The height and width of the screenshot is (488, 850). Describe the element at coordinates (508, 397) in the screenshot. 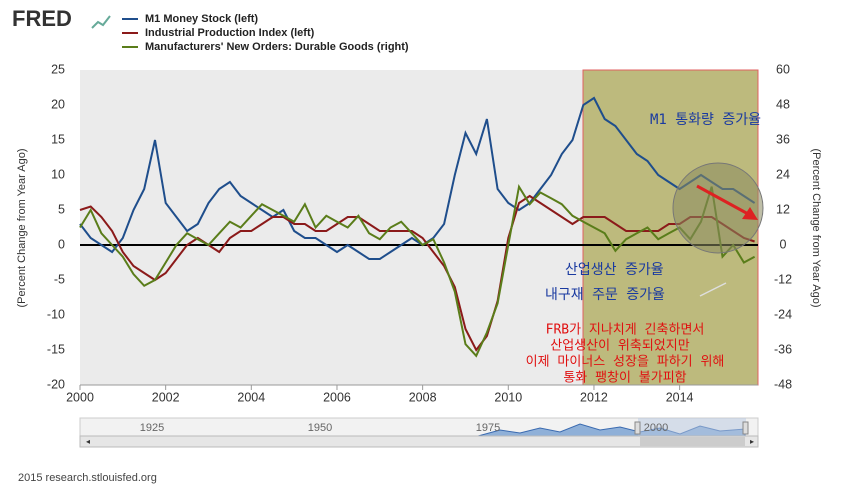

I see `x-tick-label: 2010` at that location.